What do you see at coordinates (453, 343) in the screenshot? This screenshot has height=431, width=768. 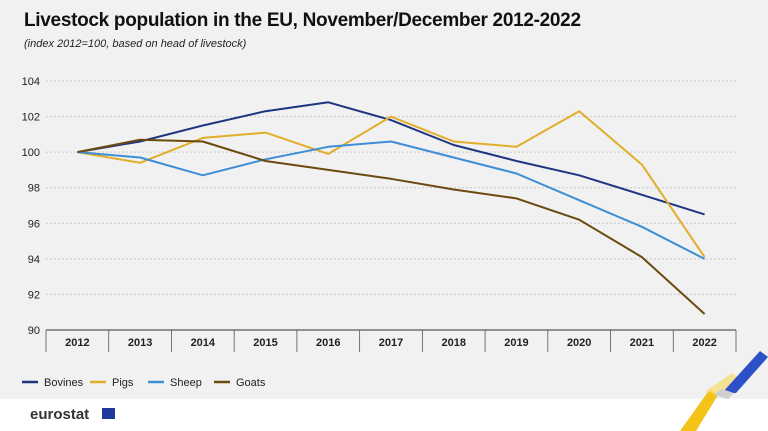 I see `x-tick-label: 2018` at bounding box center [453, 343].